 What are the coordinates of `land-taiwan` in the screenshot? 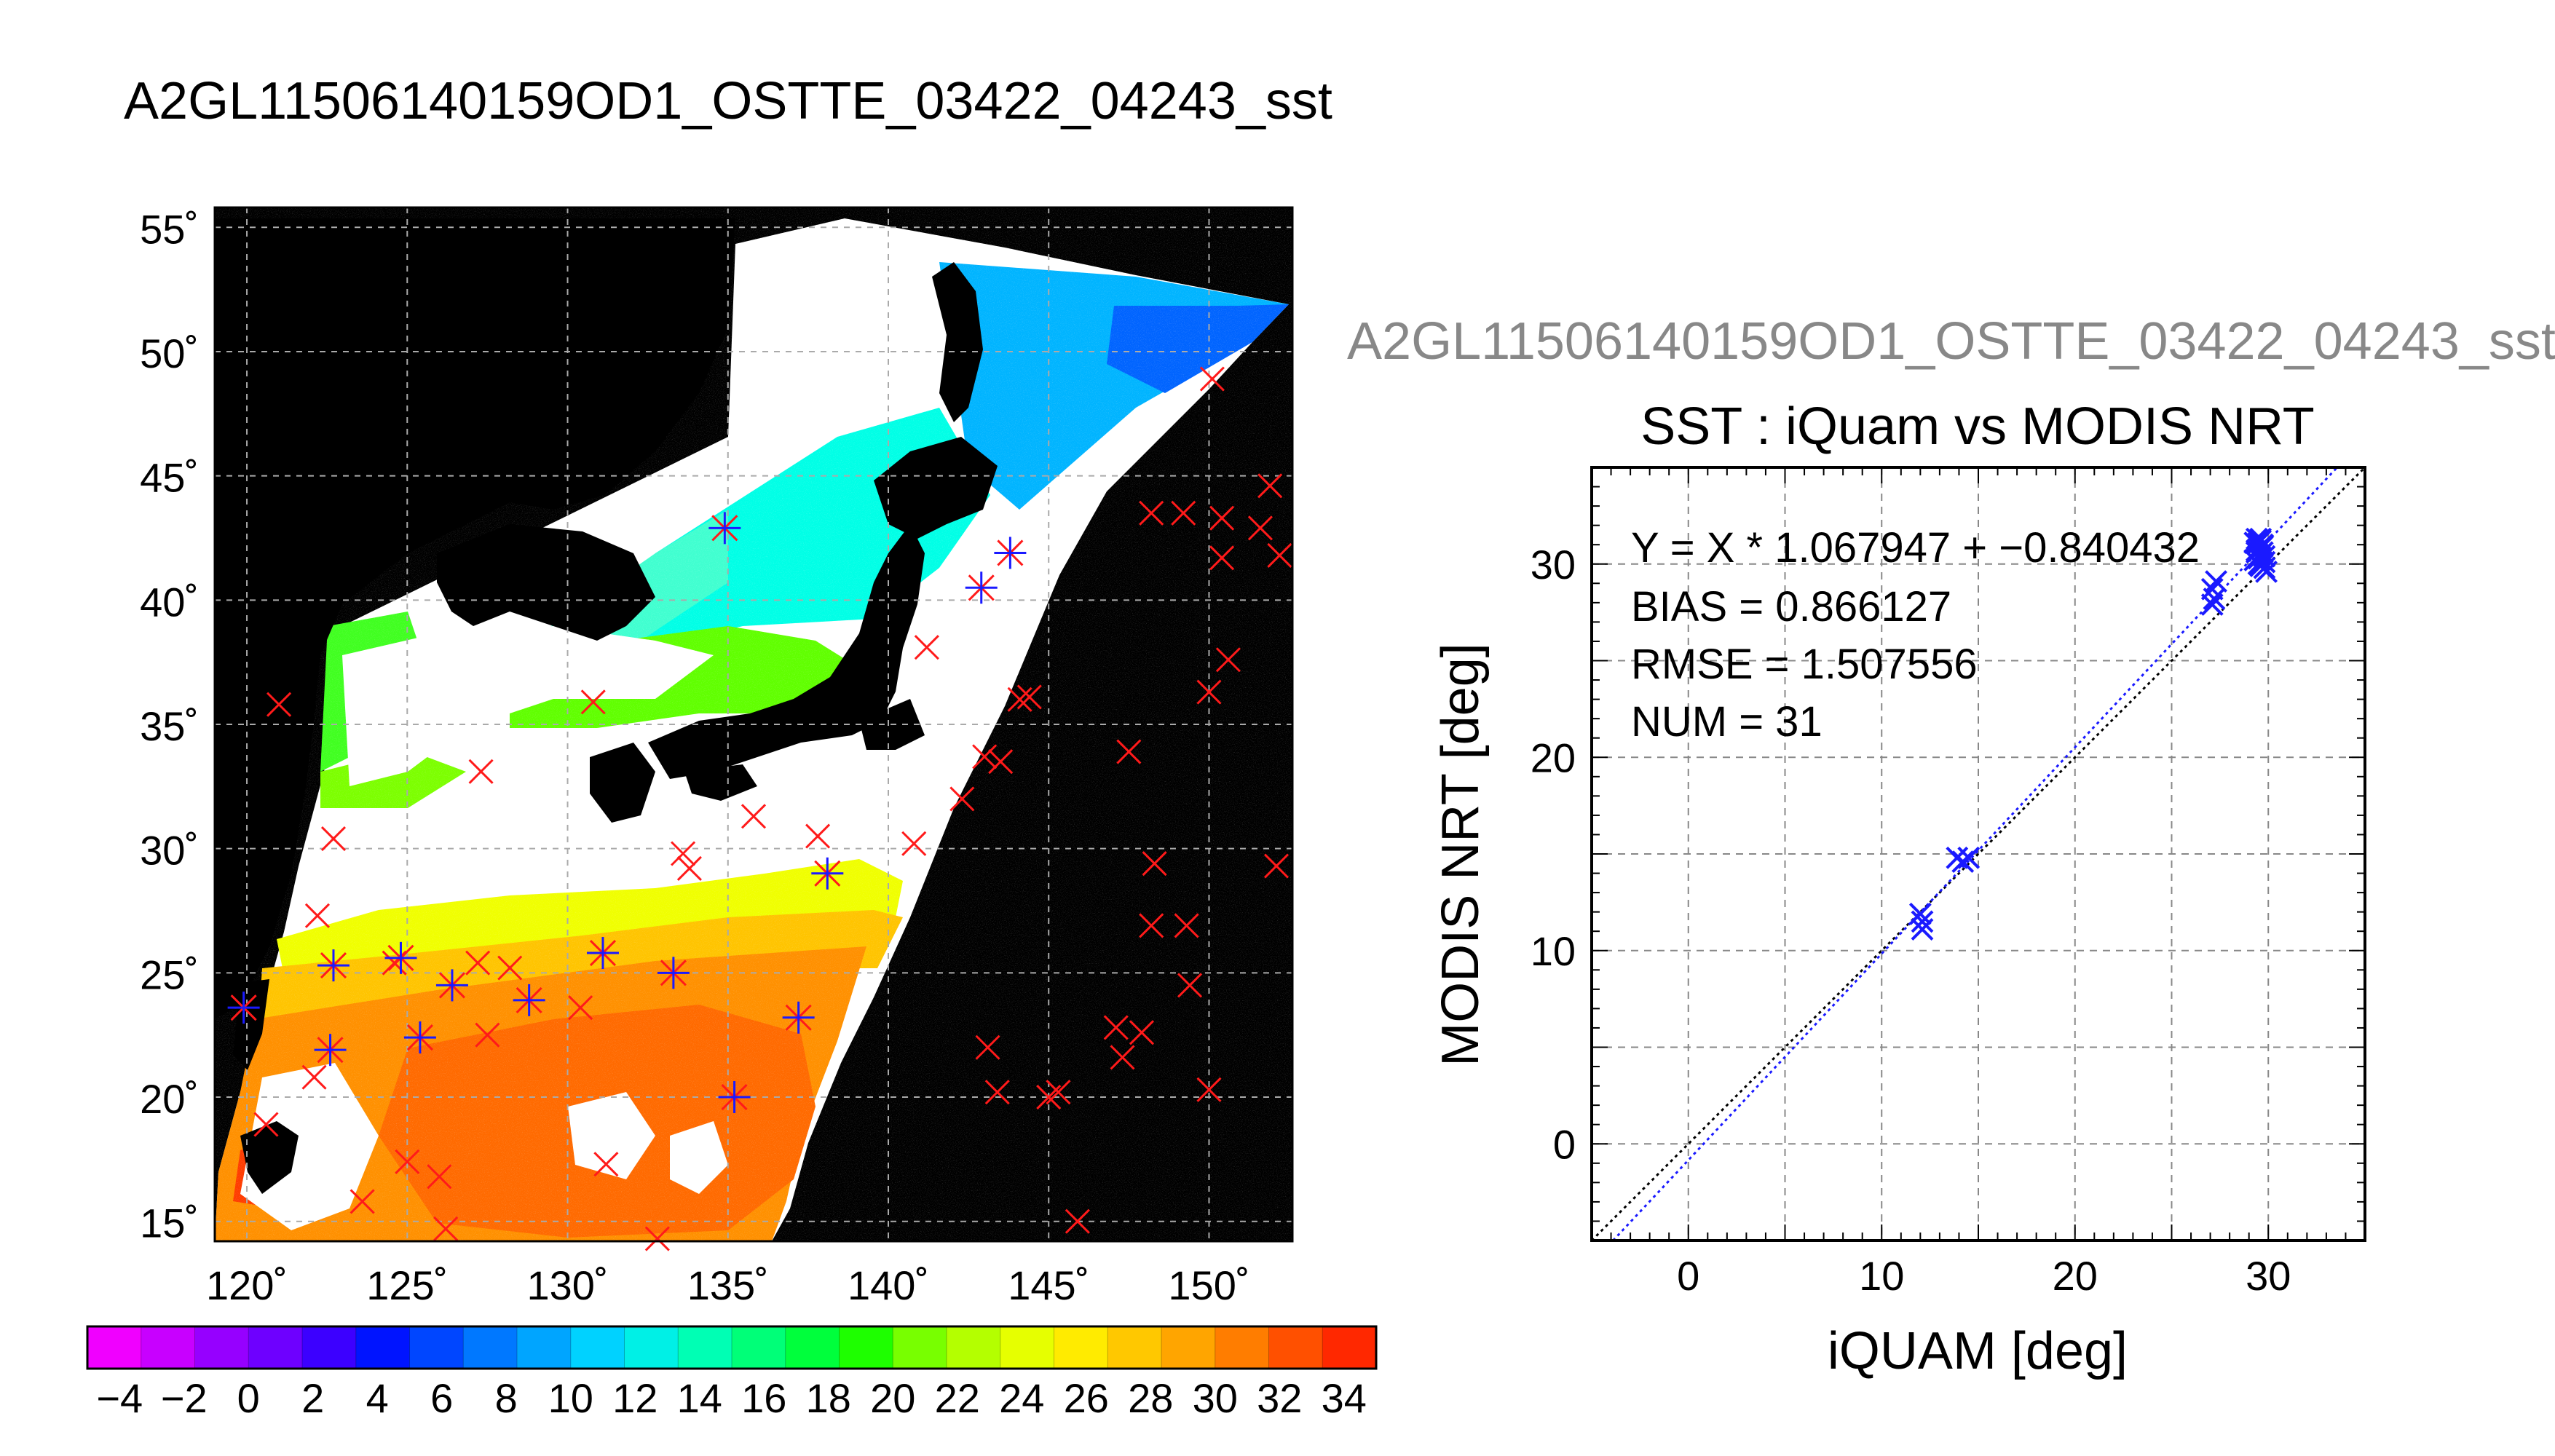 It's located at (251, 1024).